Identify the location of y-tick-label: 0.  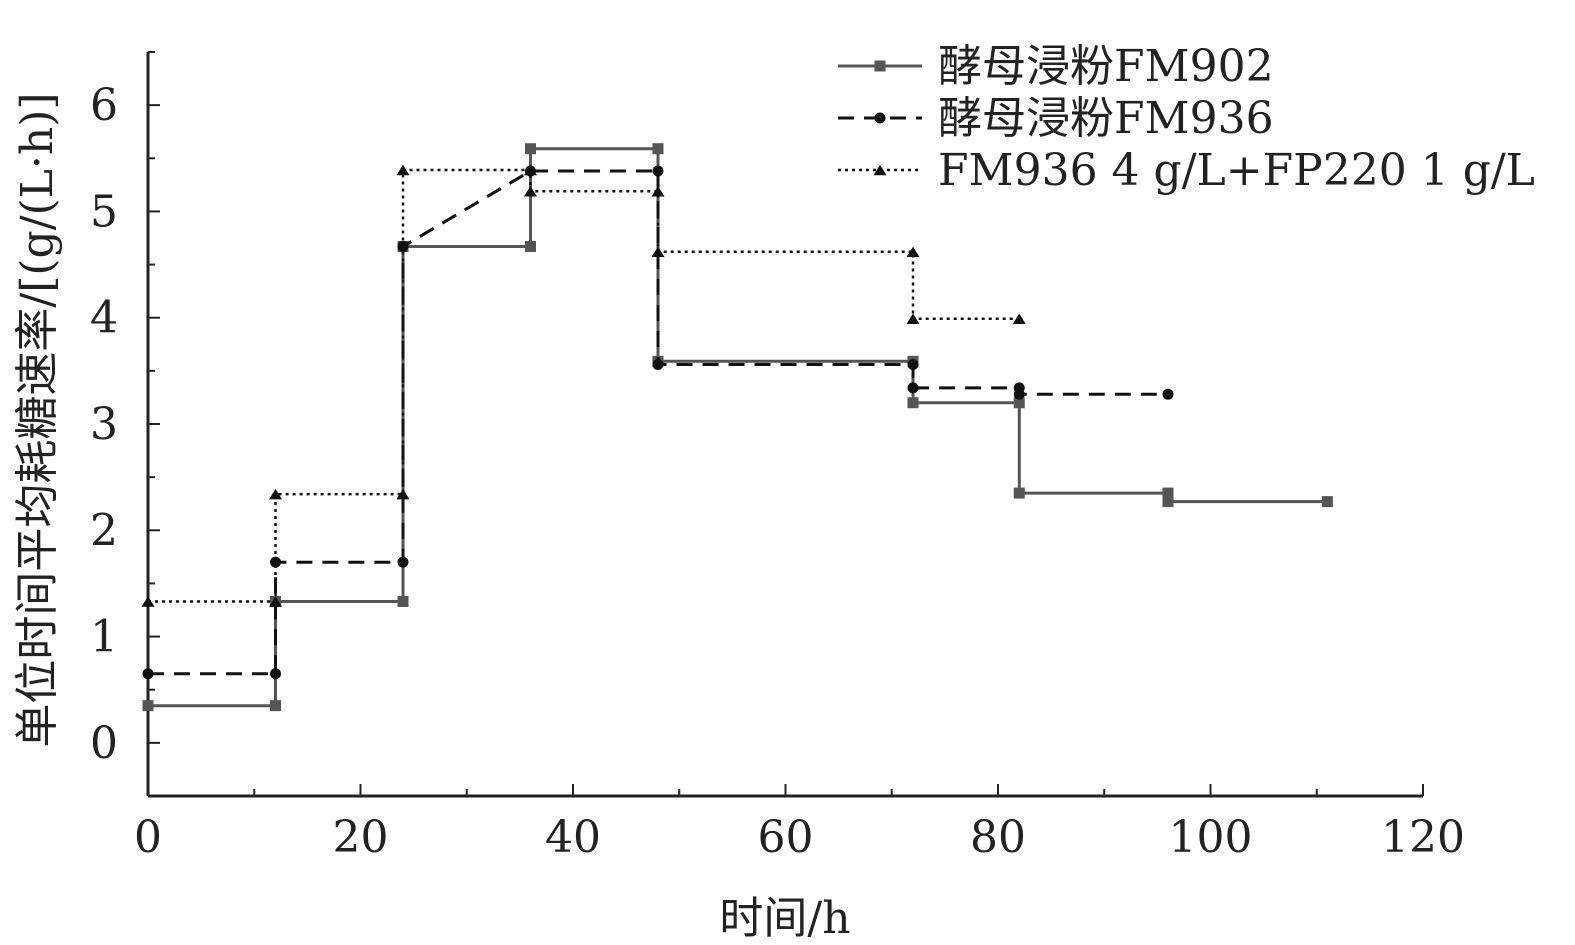
(104, 743).